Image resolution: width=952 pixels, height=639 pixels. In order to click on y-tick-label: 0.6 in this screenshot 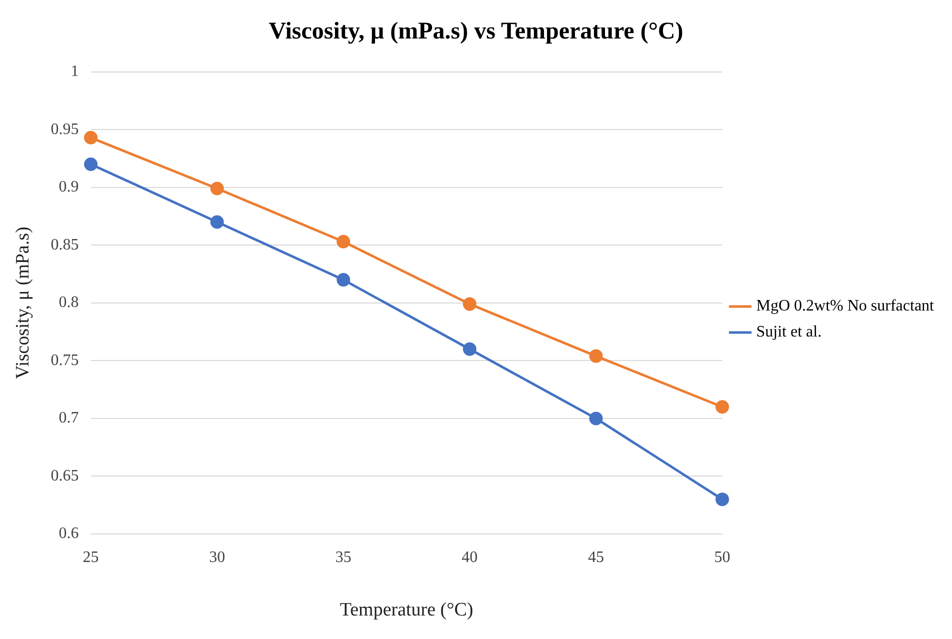, I will do `click(68, 533)`.